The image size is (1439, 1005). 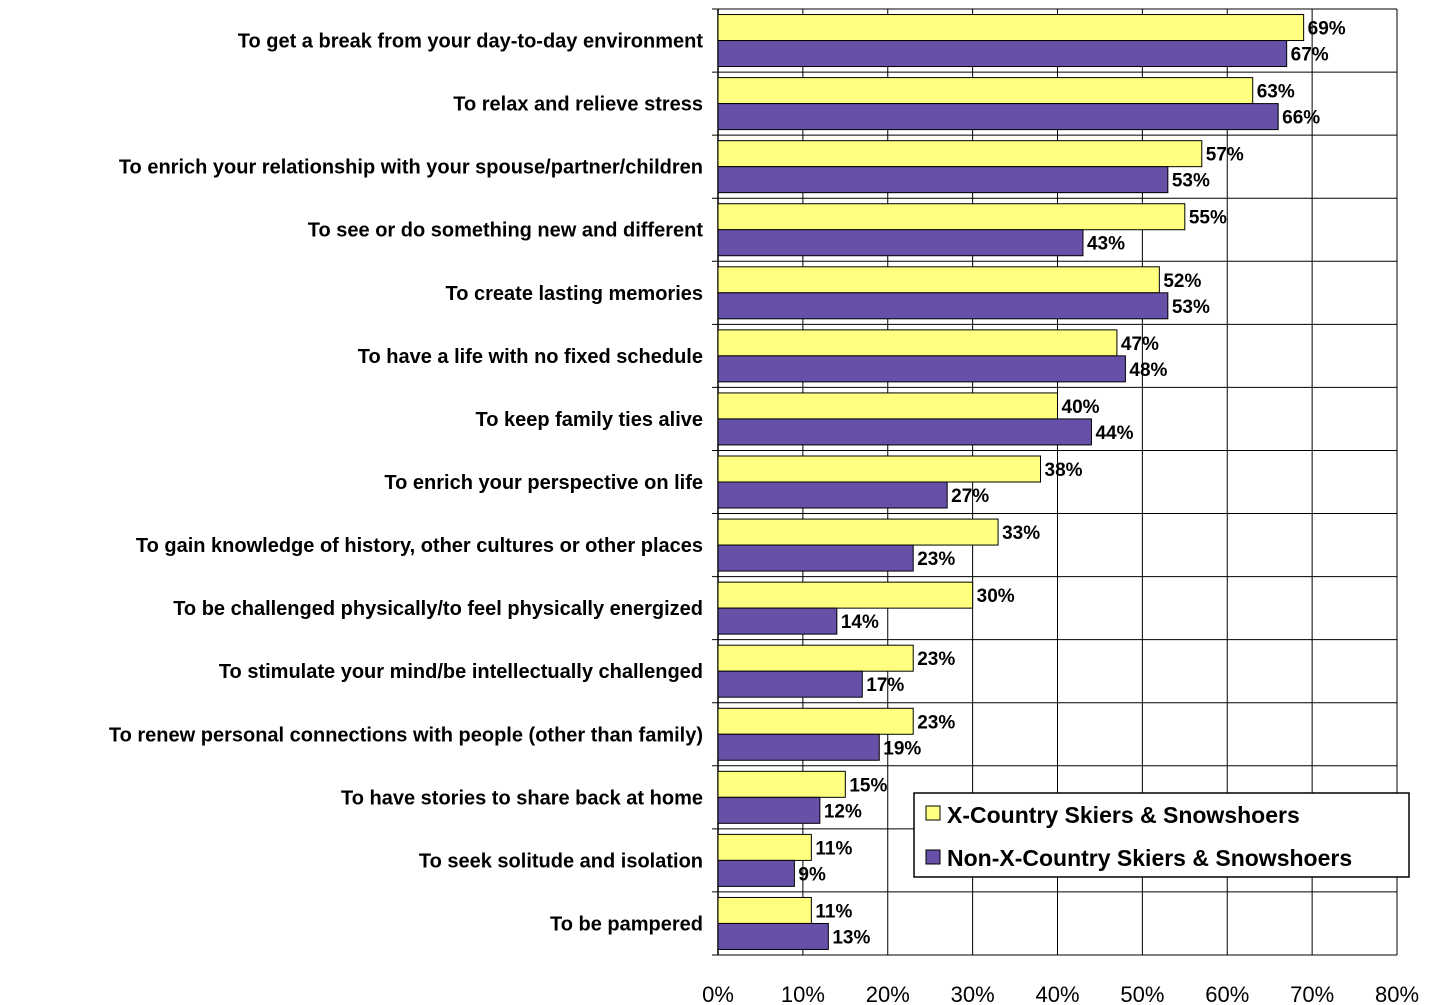 What do you see at coordinates (1327, 29) in the screenshot?
I see `data-label-series-1: 69%` at bounding box center [1327, 29].